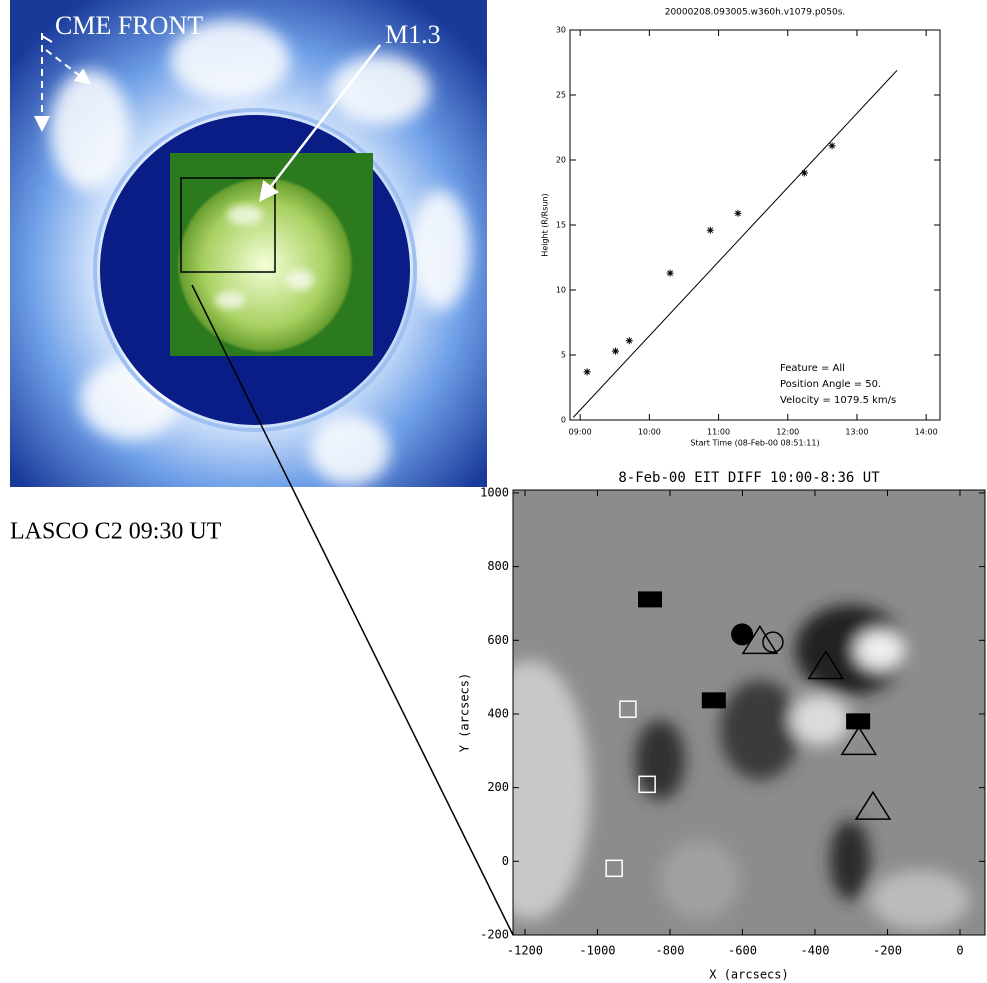  I want to click on y-tick-label: 200, so click(498, 787).